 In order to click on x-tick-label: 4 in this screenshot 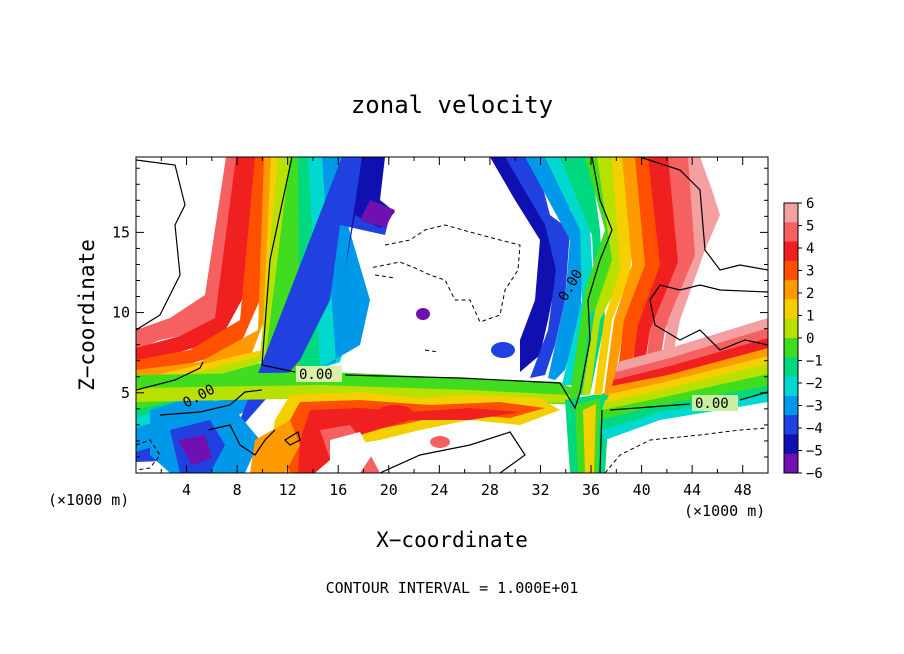, I will do `click(186, 490)`.